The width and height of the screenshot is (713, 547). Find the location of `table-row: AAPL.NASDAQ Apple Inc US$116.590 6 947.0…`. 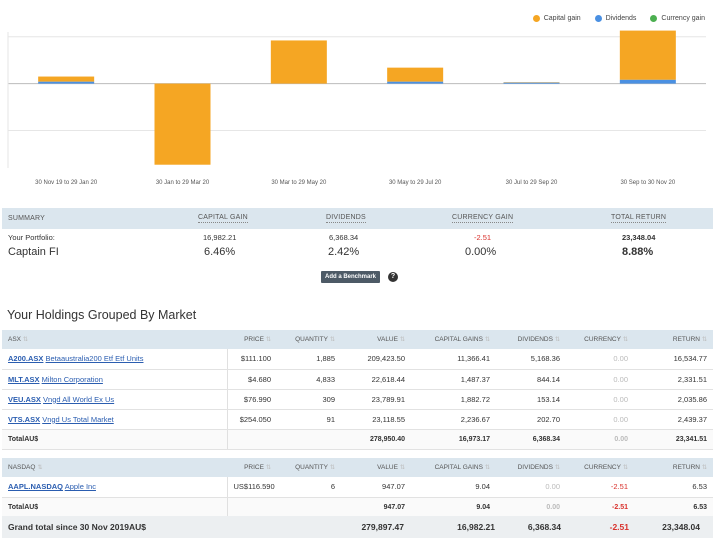

table-row: AAPL.NASDAQ Apple Inc US$116.590 6 947.0… is located at coordinates (357, 487).